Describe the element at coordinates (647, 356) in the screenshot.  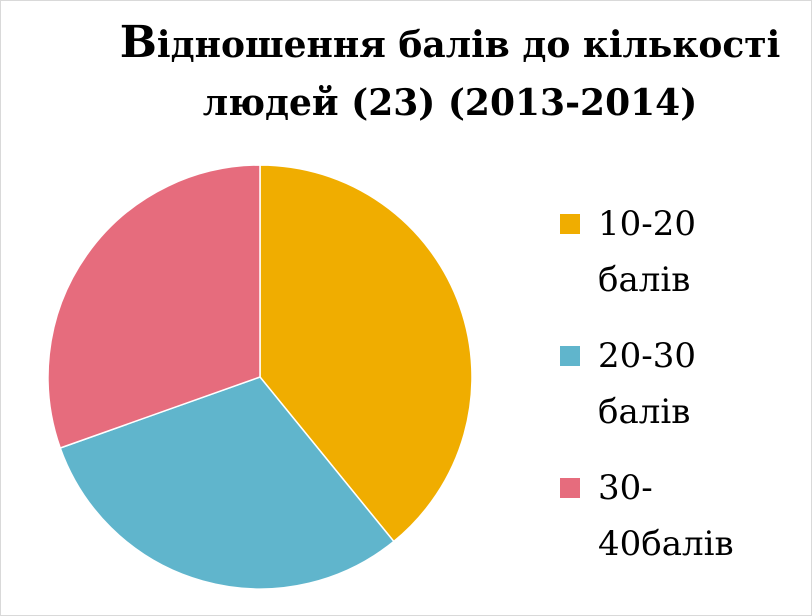
I see `legend-label-2-line-1: 20-30` at that location.